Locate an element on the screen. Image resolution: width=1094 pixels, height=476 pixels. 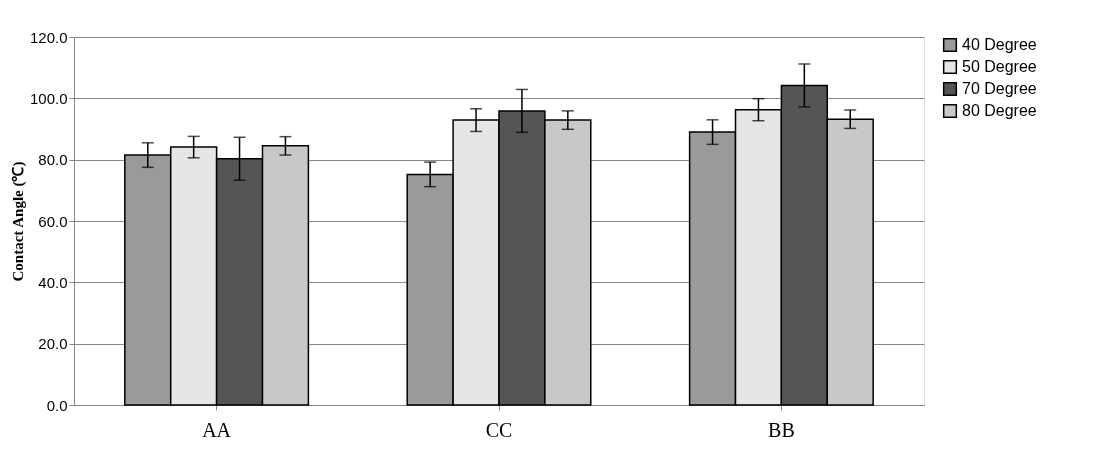
x-tick-label: BB is located at coordinates (781, 429).